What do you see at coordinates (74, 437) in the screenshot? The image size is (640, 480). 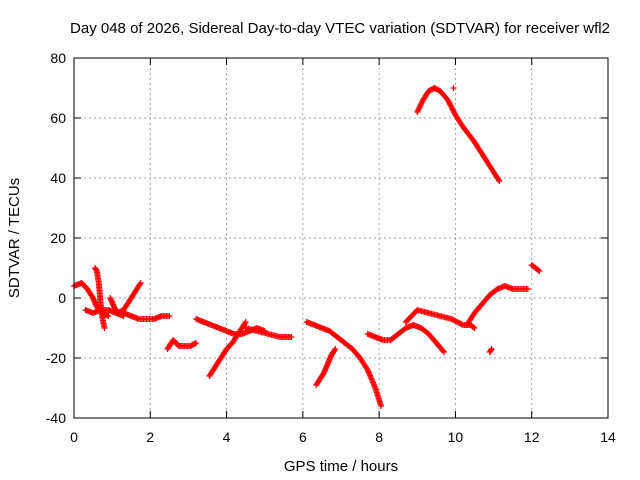 I see `x-tick-label: 0` at bounding box center [74, 437].